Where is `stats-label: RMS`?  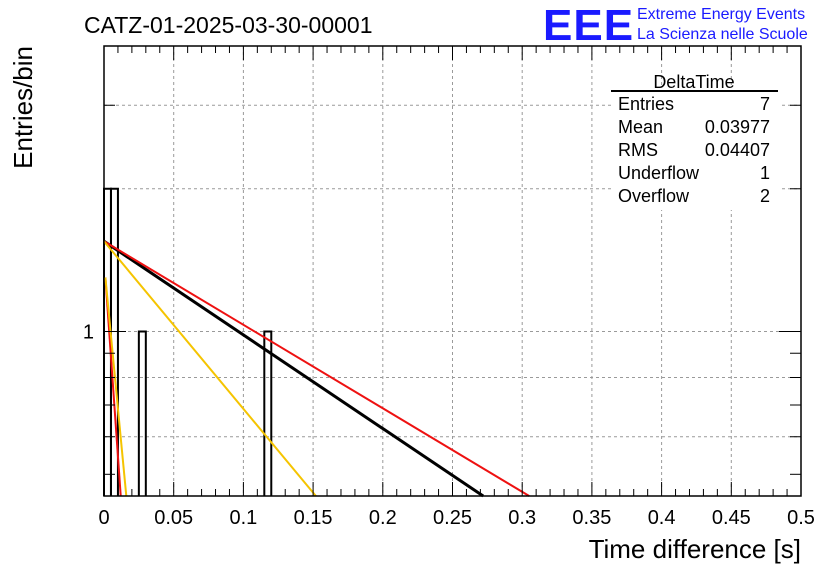 stats-label: RMS is located at coordinates (638, 150).